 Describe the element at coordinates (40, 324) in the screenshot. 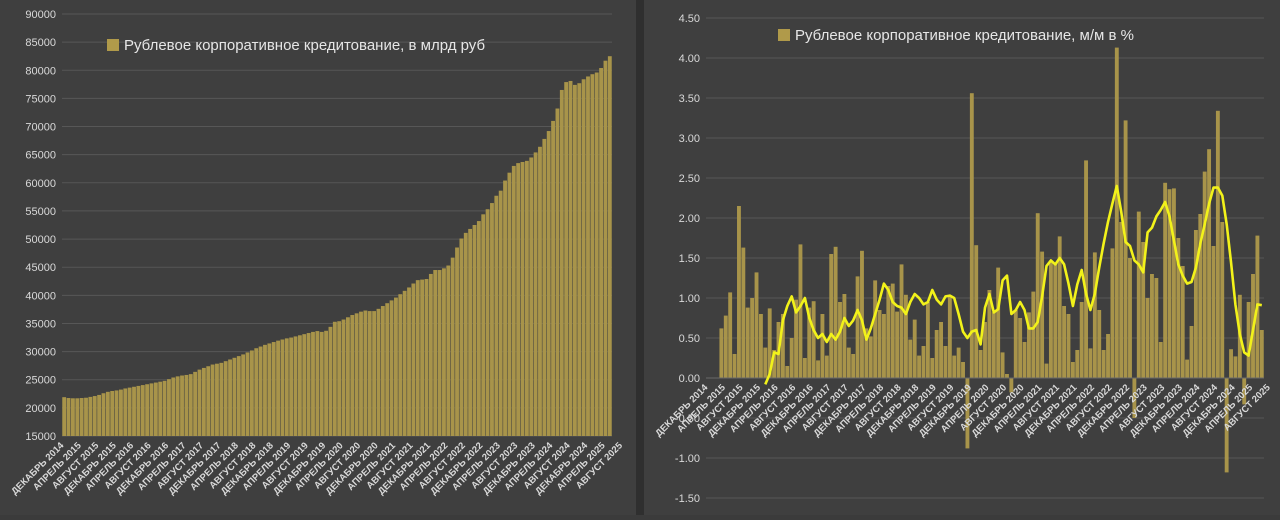

I see `y-tick-label: 35000` at that location.